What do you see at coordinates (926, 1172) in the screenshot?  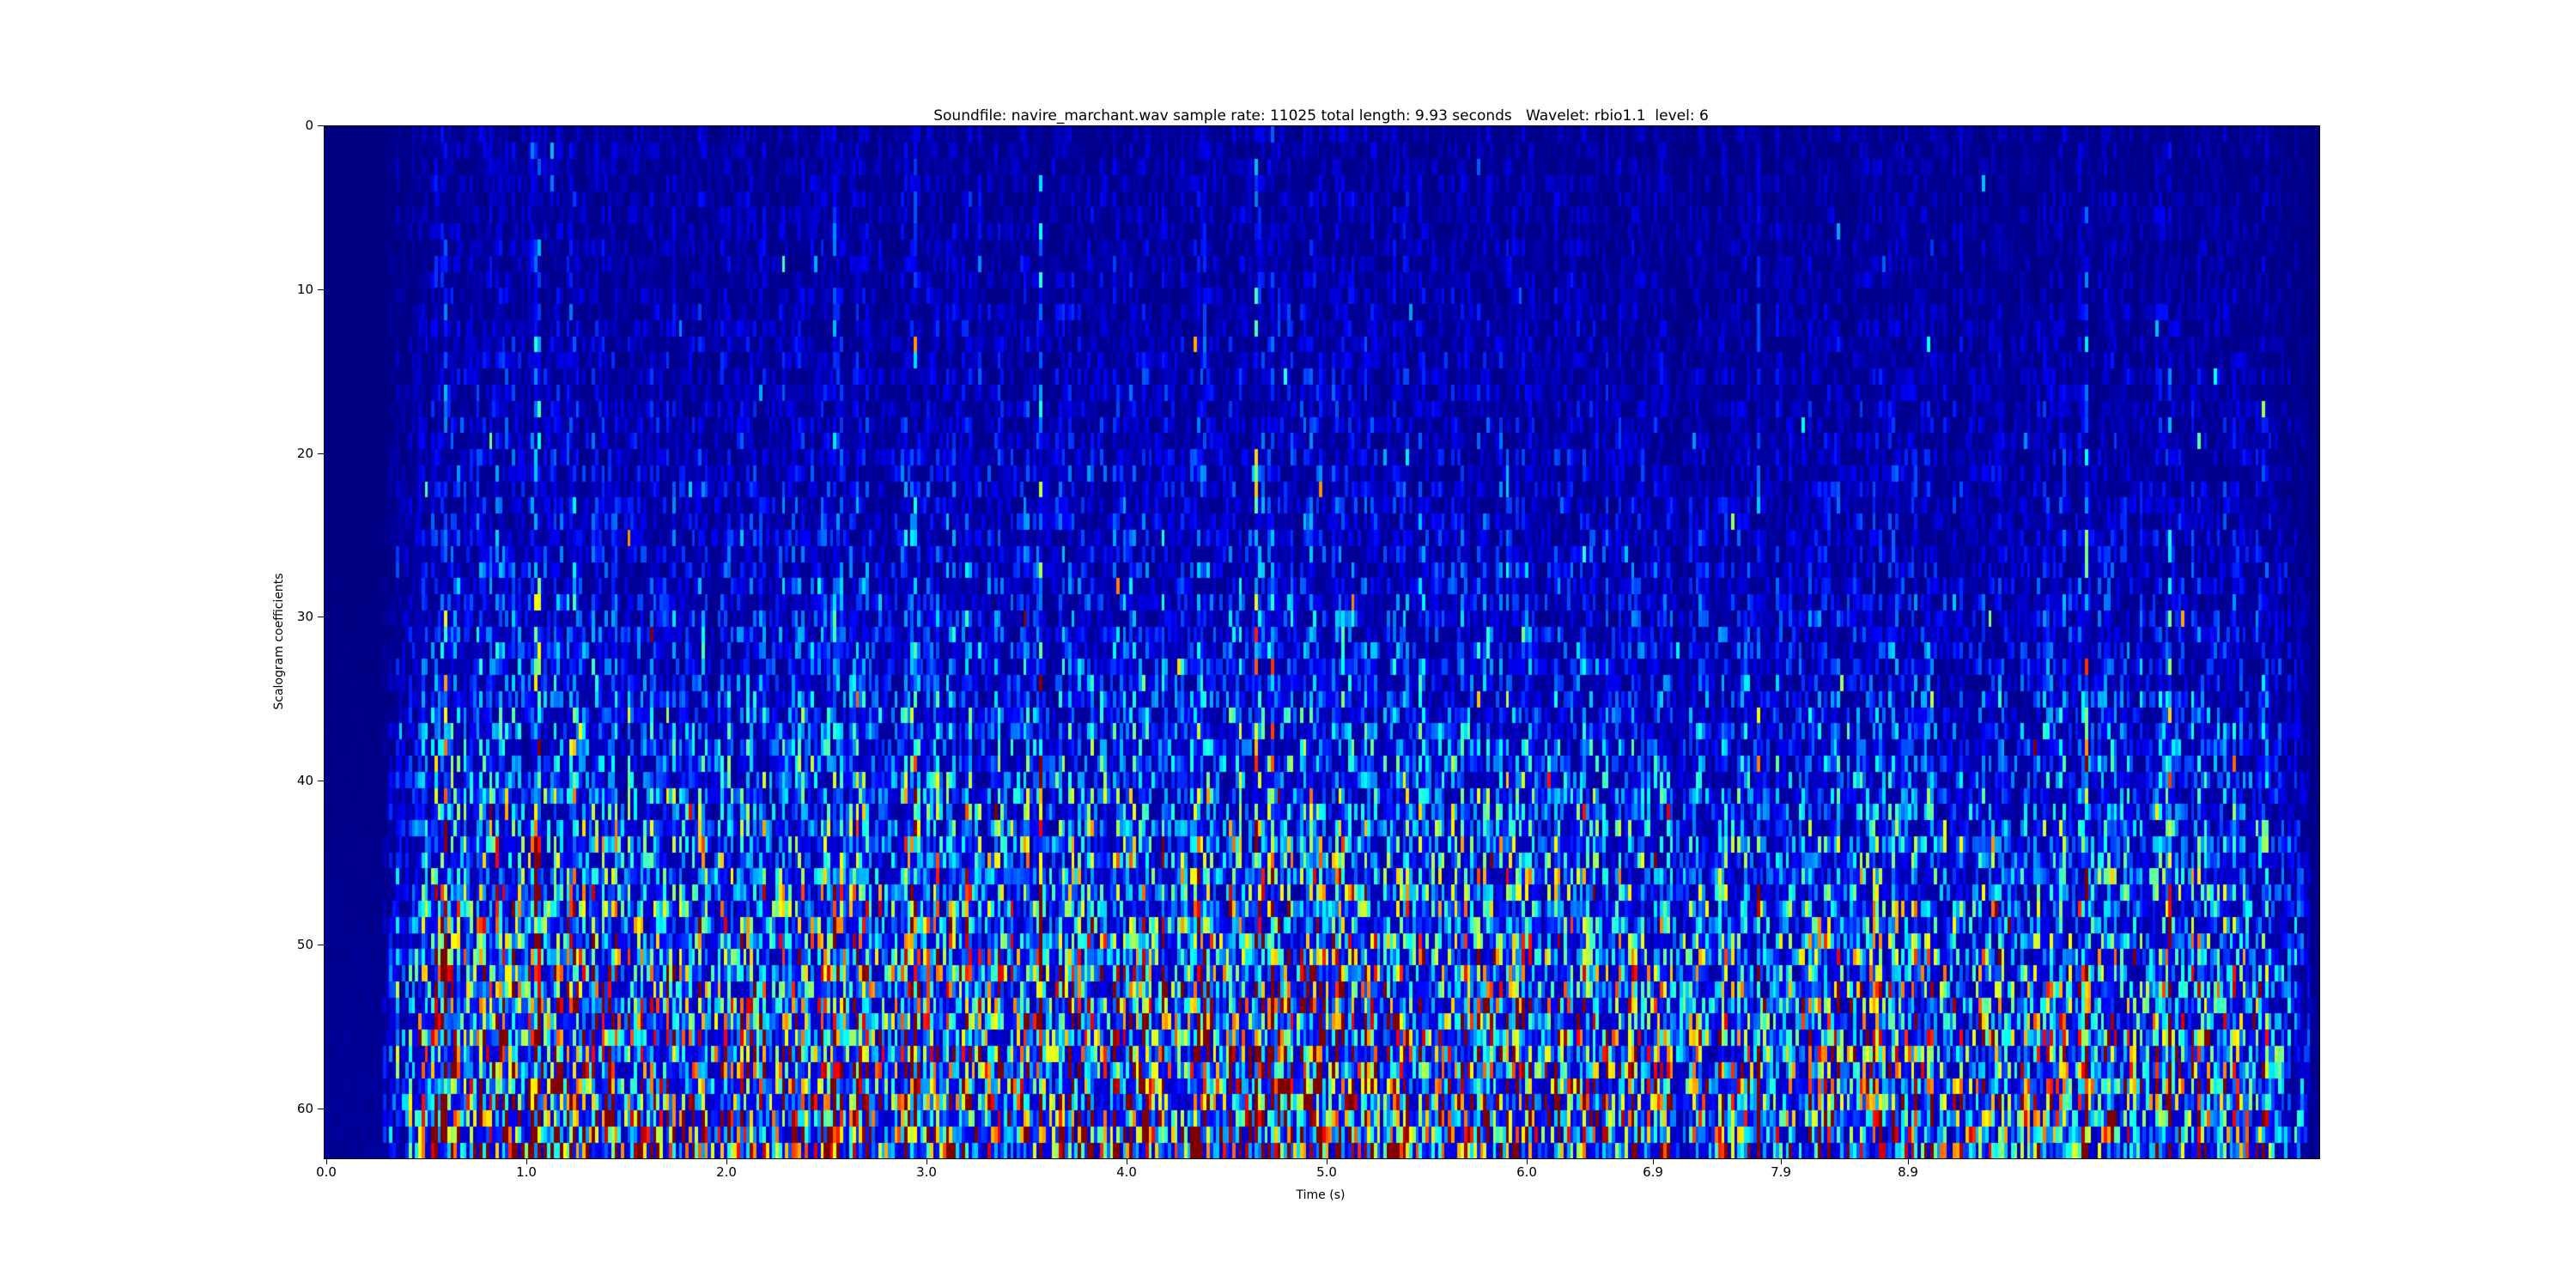 I see `x-tick-label: 3.0` at bounding box center [926, 1172].